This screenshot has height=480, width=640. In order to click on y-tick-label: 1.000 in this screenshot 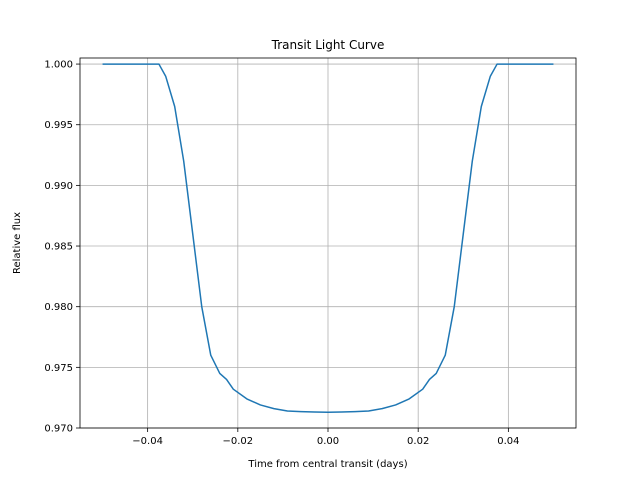, I will do `click(58, 65)`.